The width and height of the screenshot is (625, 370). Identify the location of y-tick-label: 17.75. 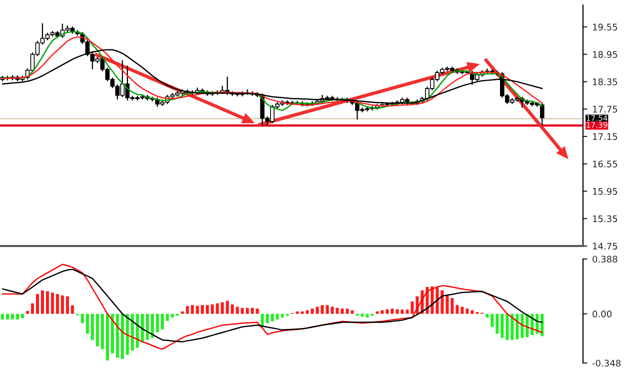
(605, 109).